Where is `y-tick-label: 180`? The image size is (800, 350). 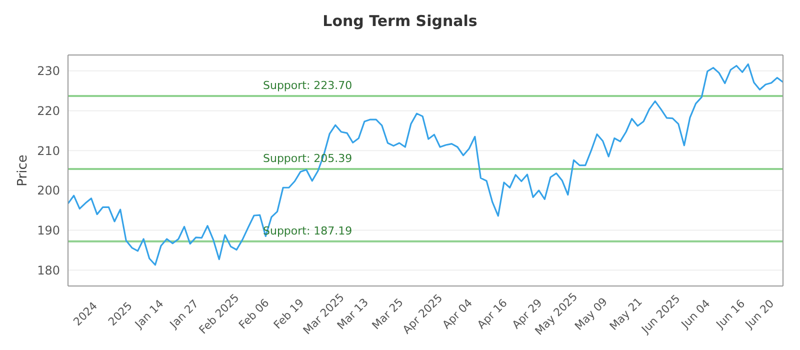
y-tick-label: 180 is located at coordinates (48, 270).